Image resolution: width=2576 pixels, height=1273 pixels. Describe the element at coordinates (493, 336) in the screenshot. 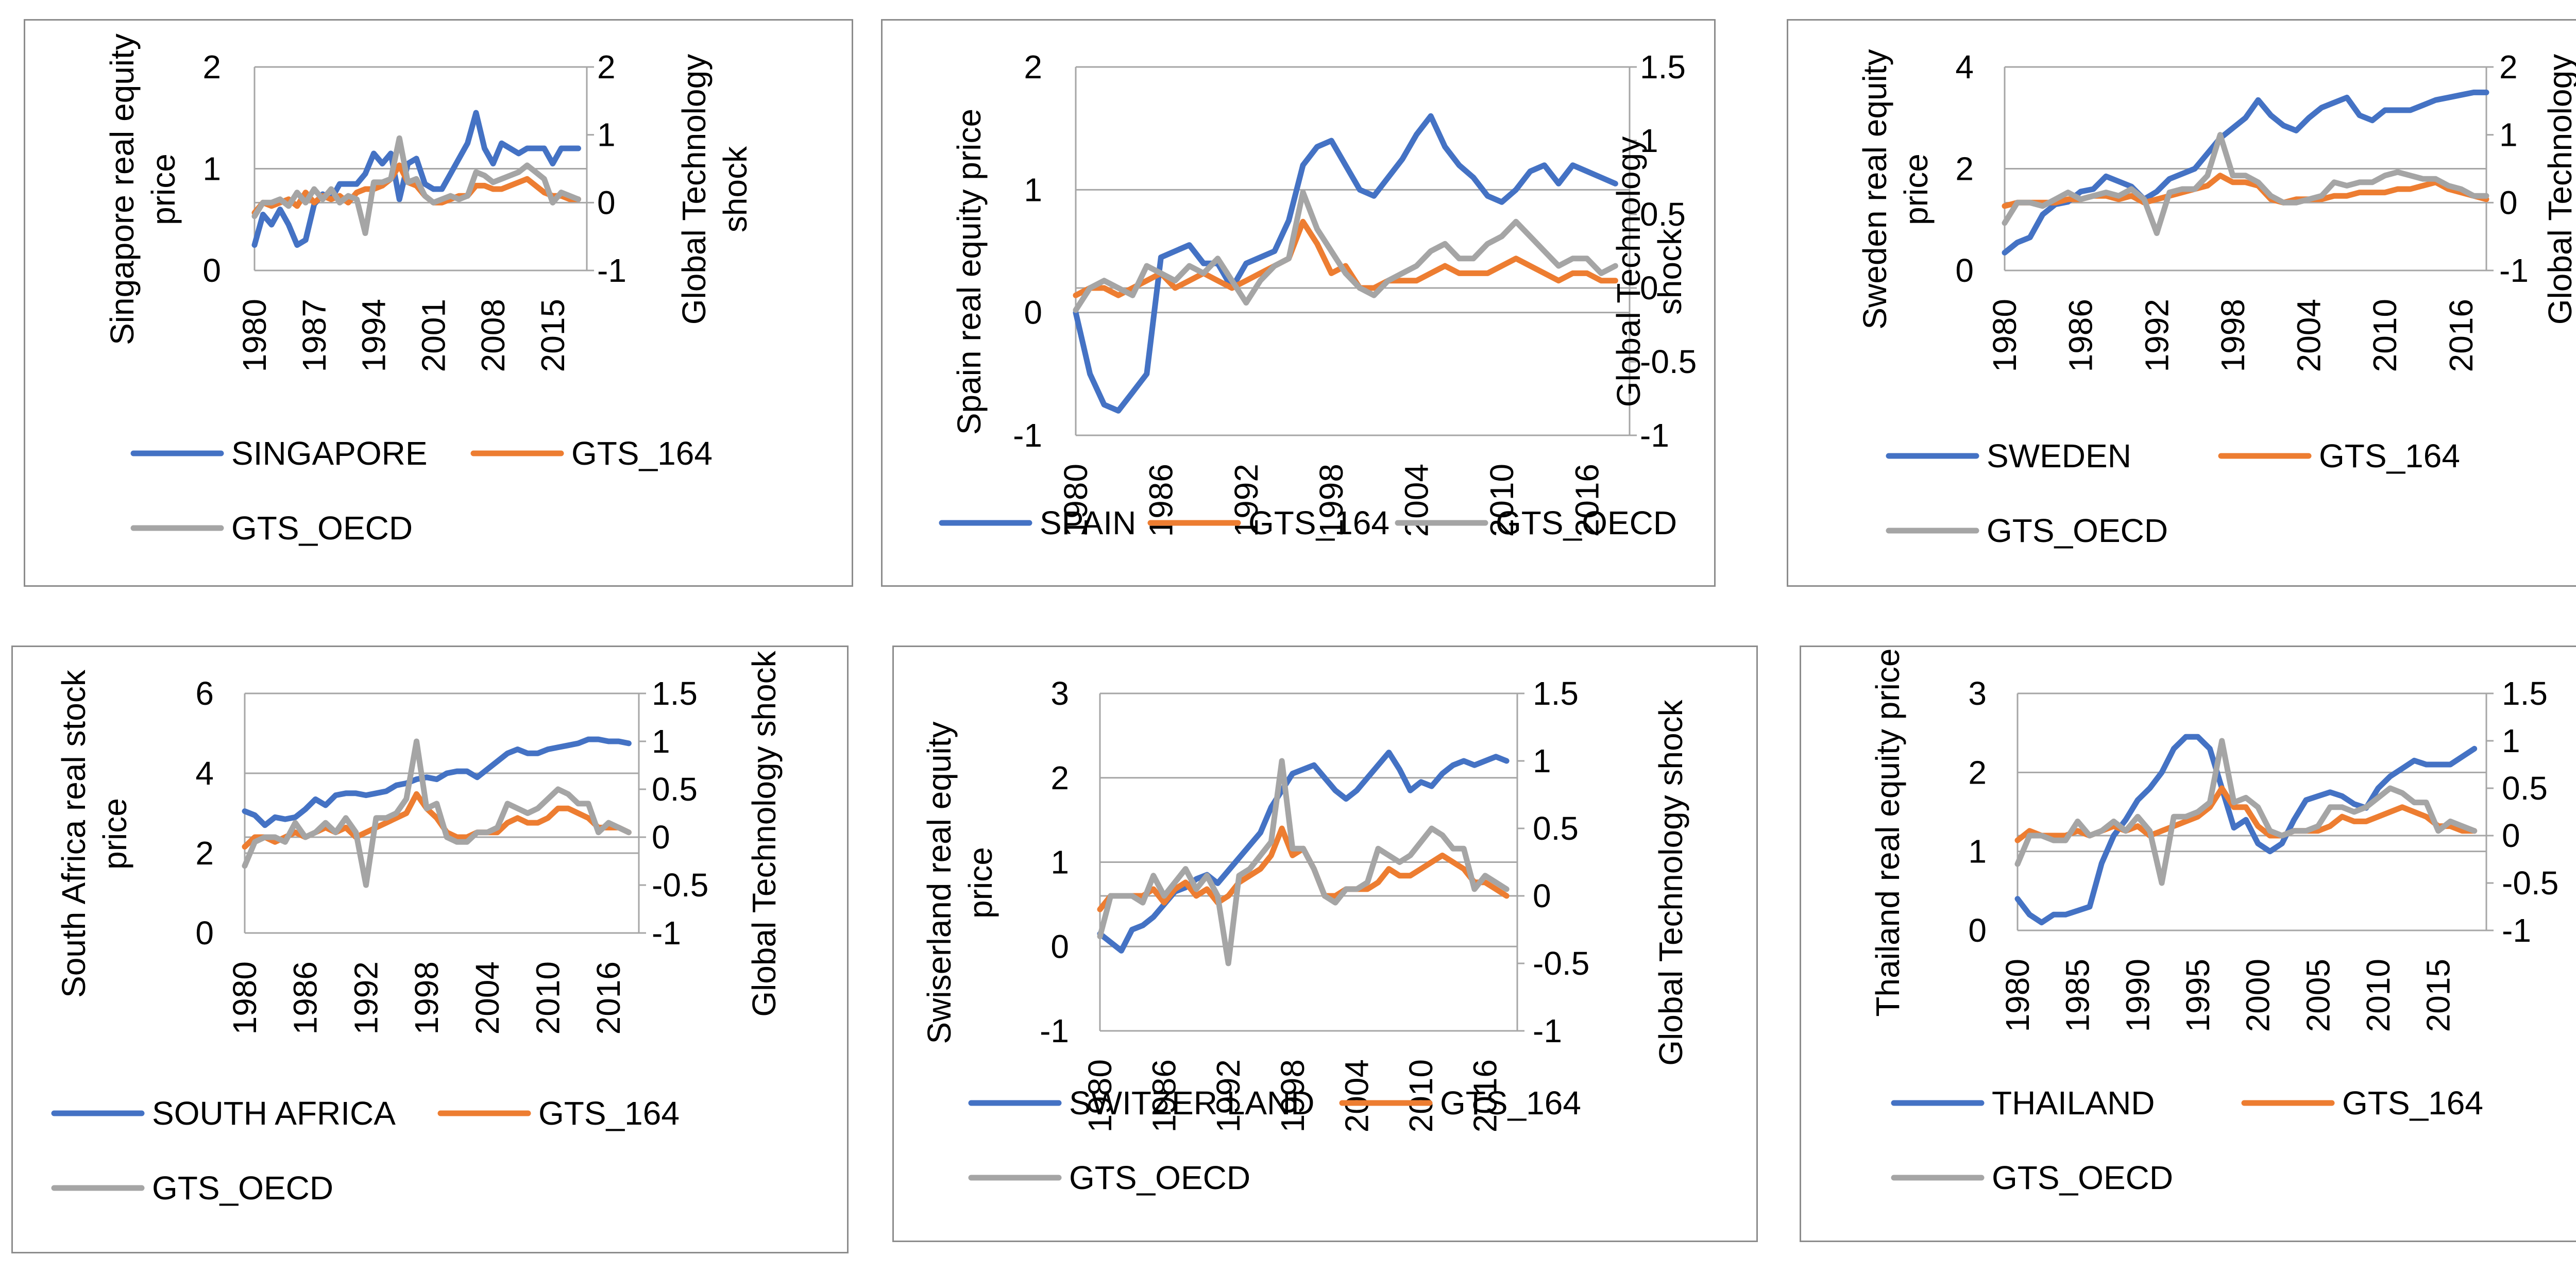

I see `singapore-x-tick-label: 2008` at that location.